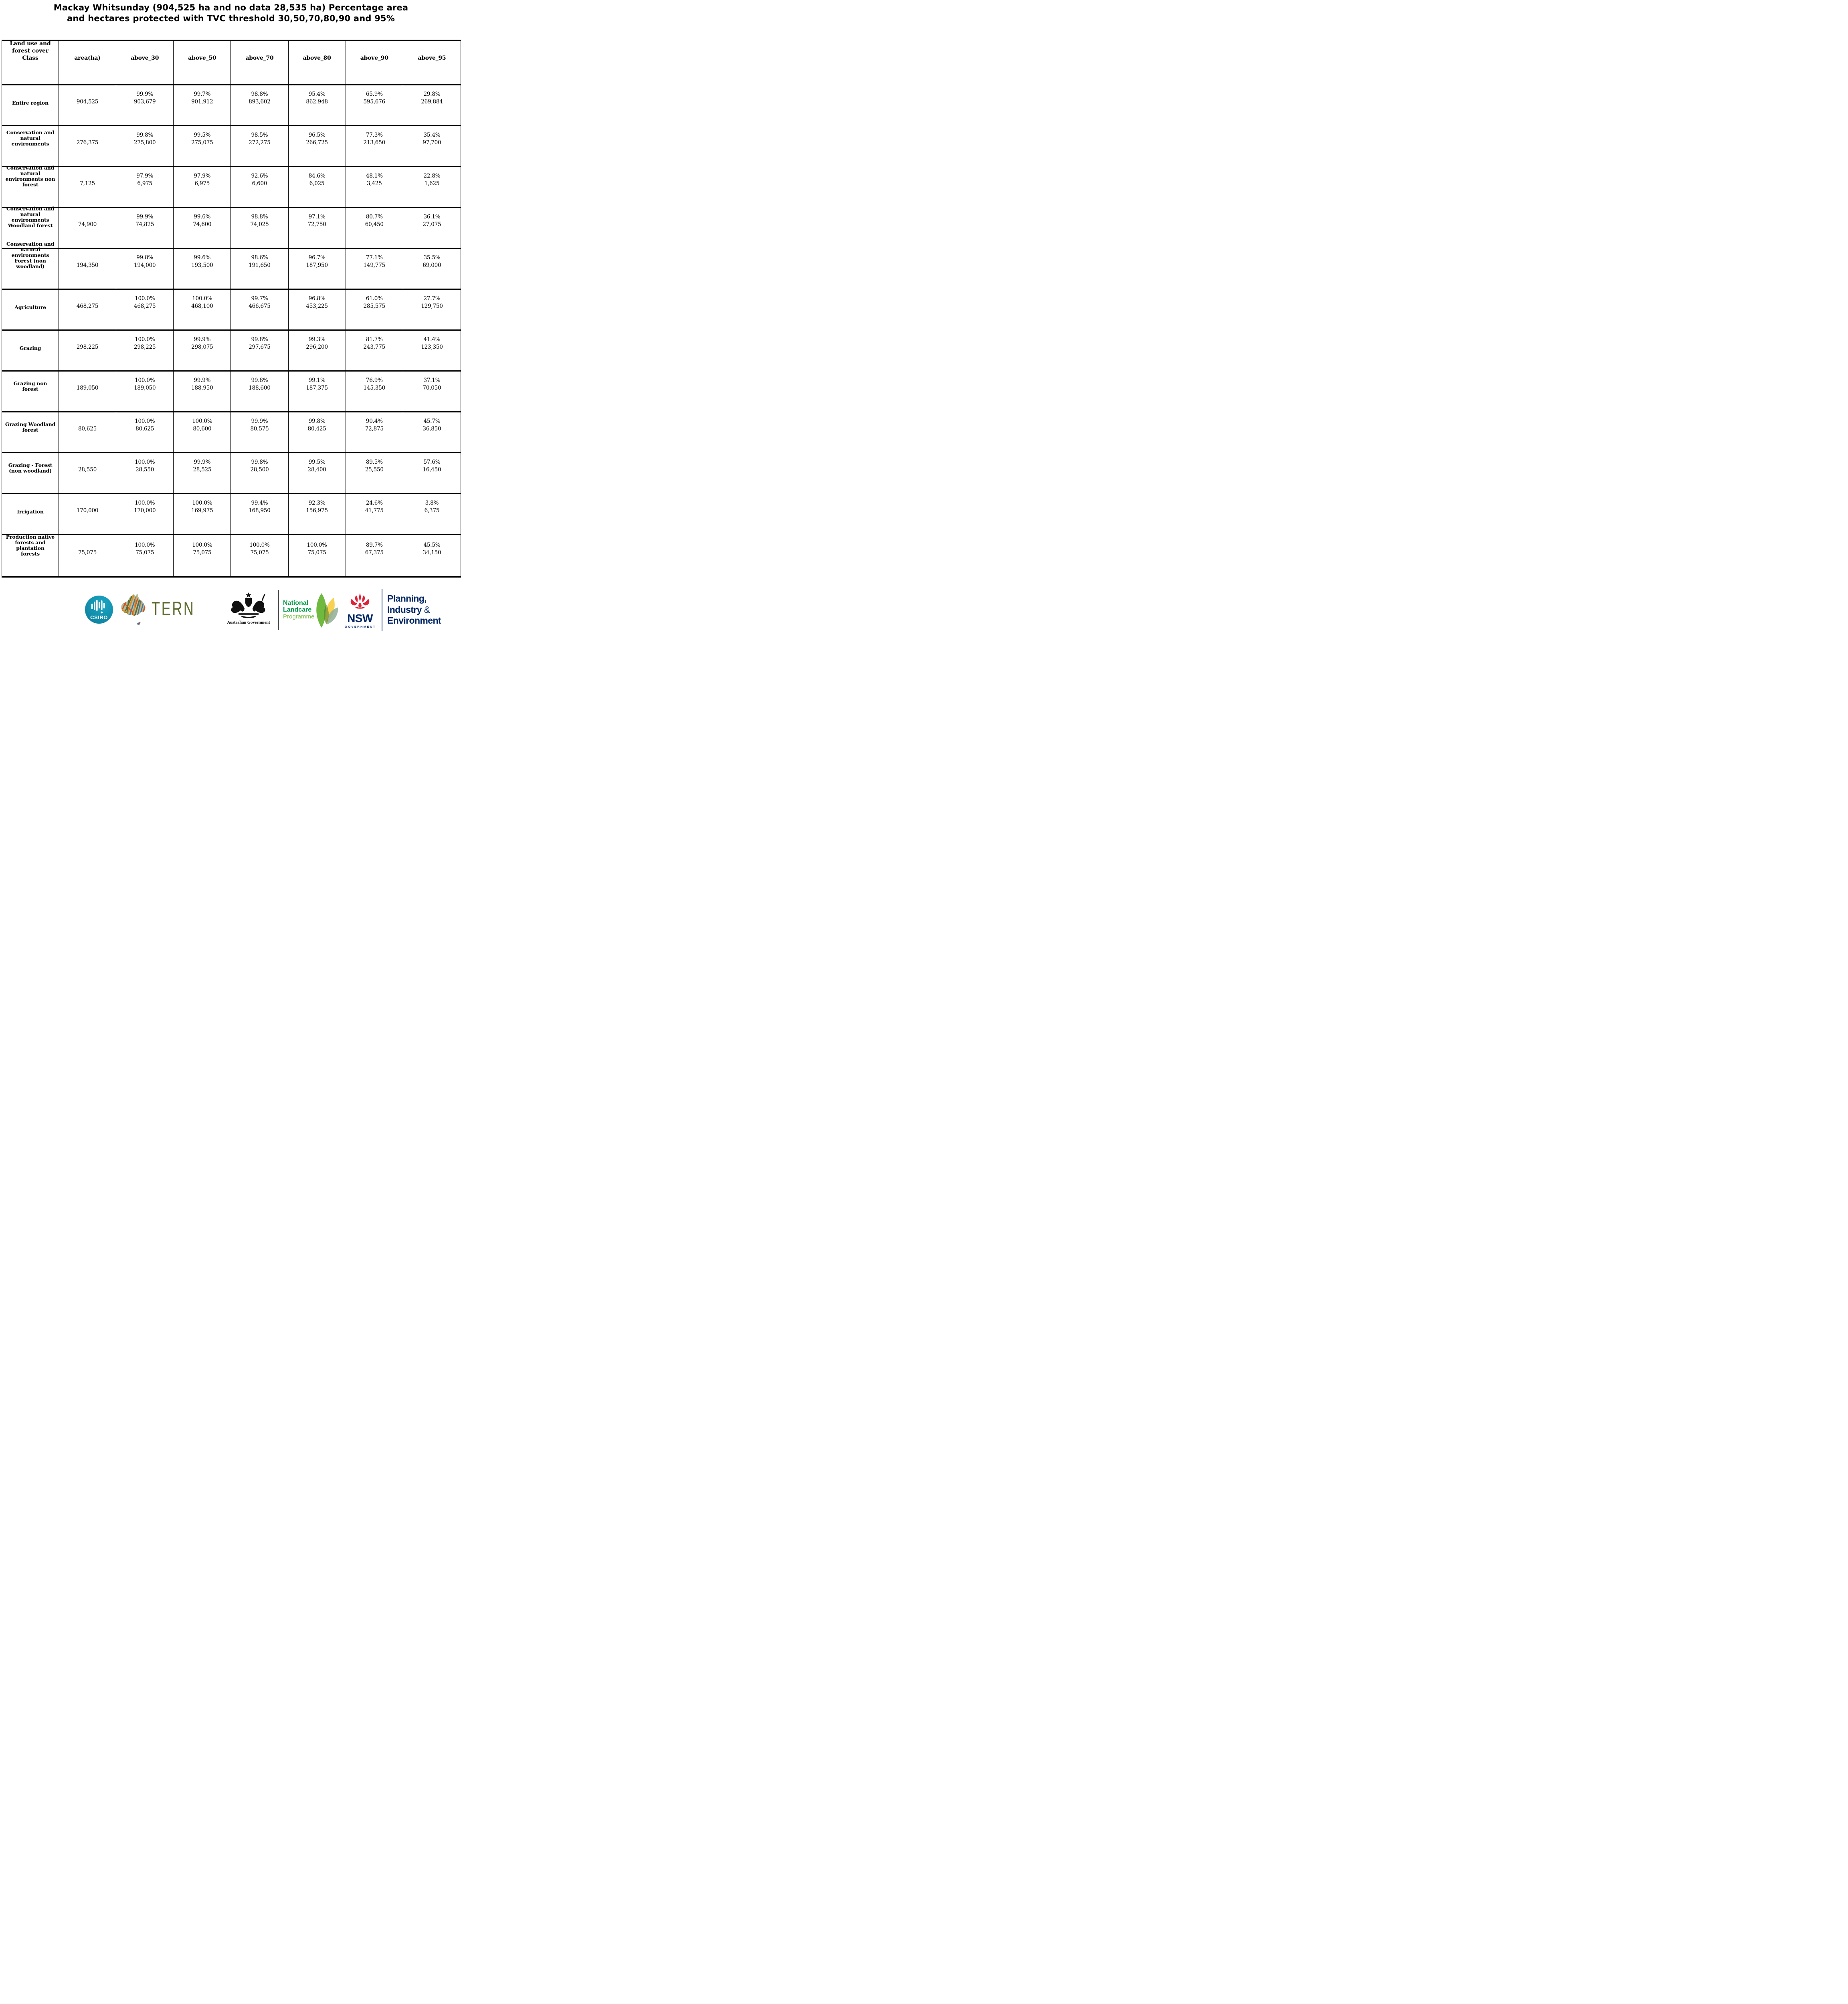 The image size is (1848, 2004). Describe the element at coordinates (317, 388) in the screenshot. I see `hectares-value: 187,375` at that location.